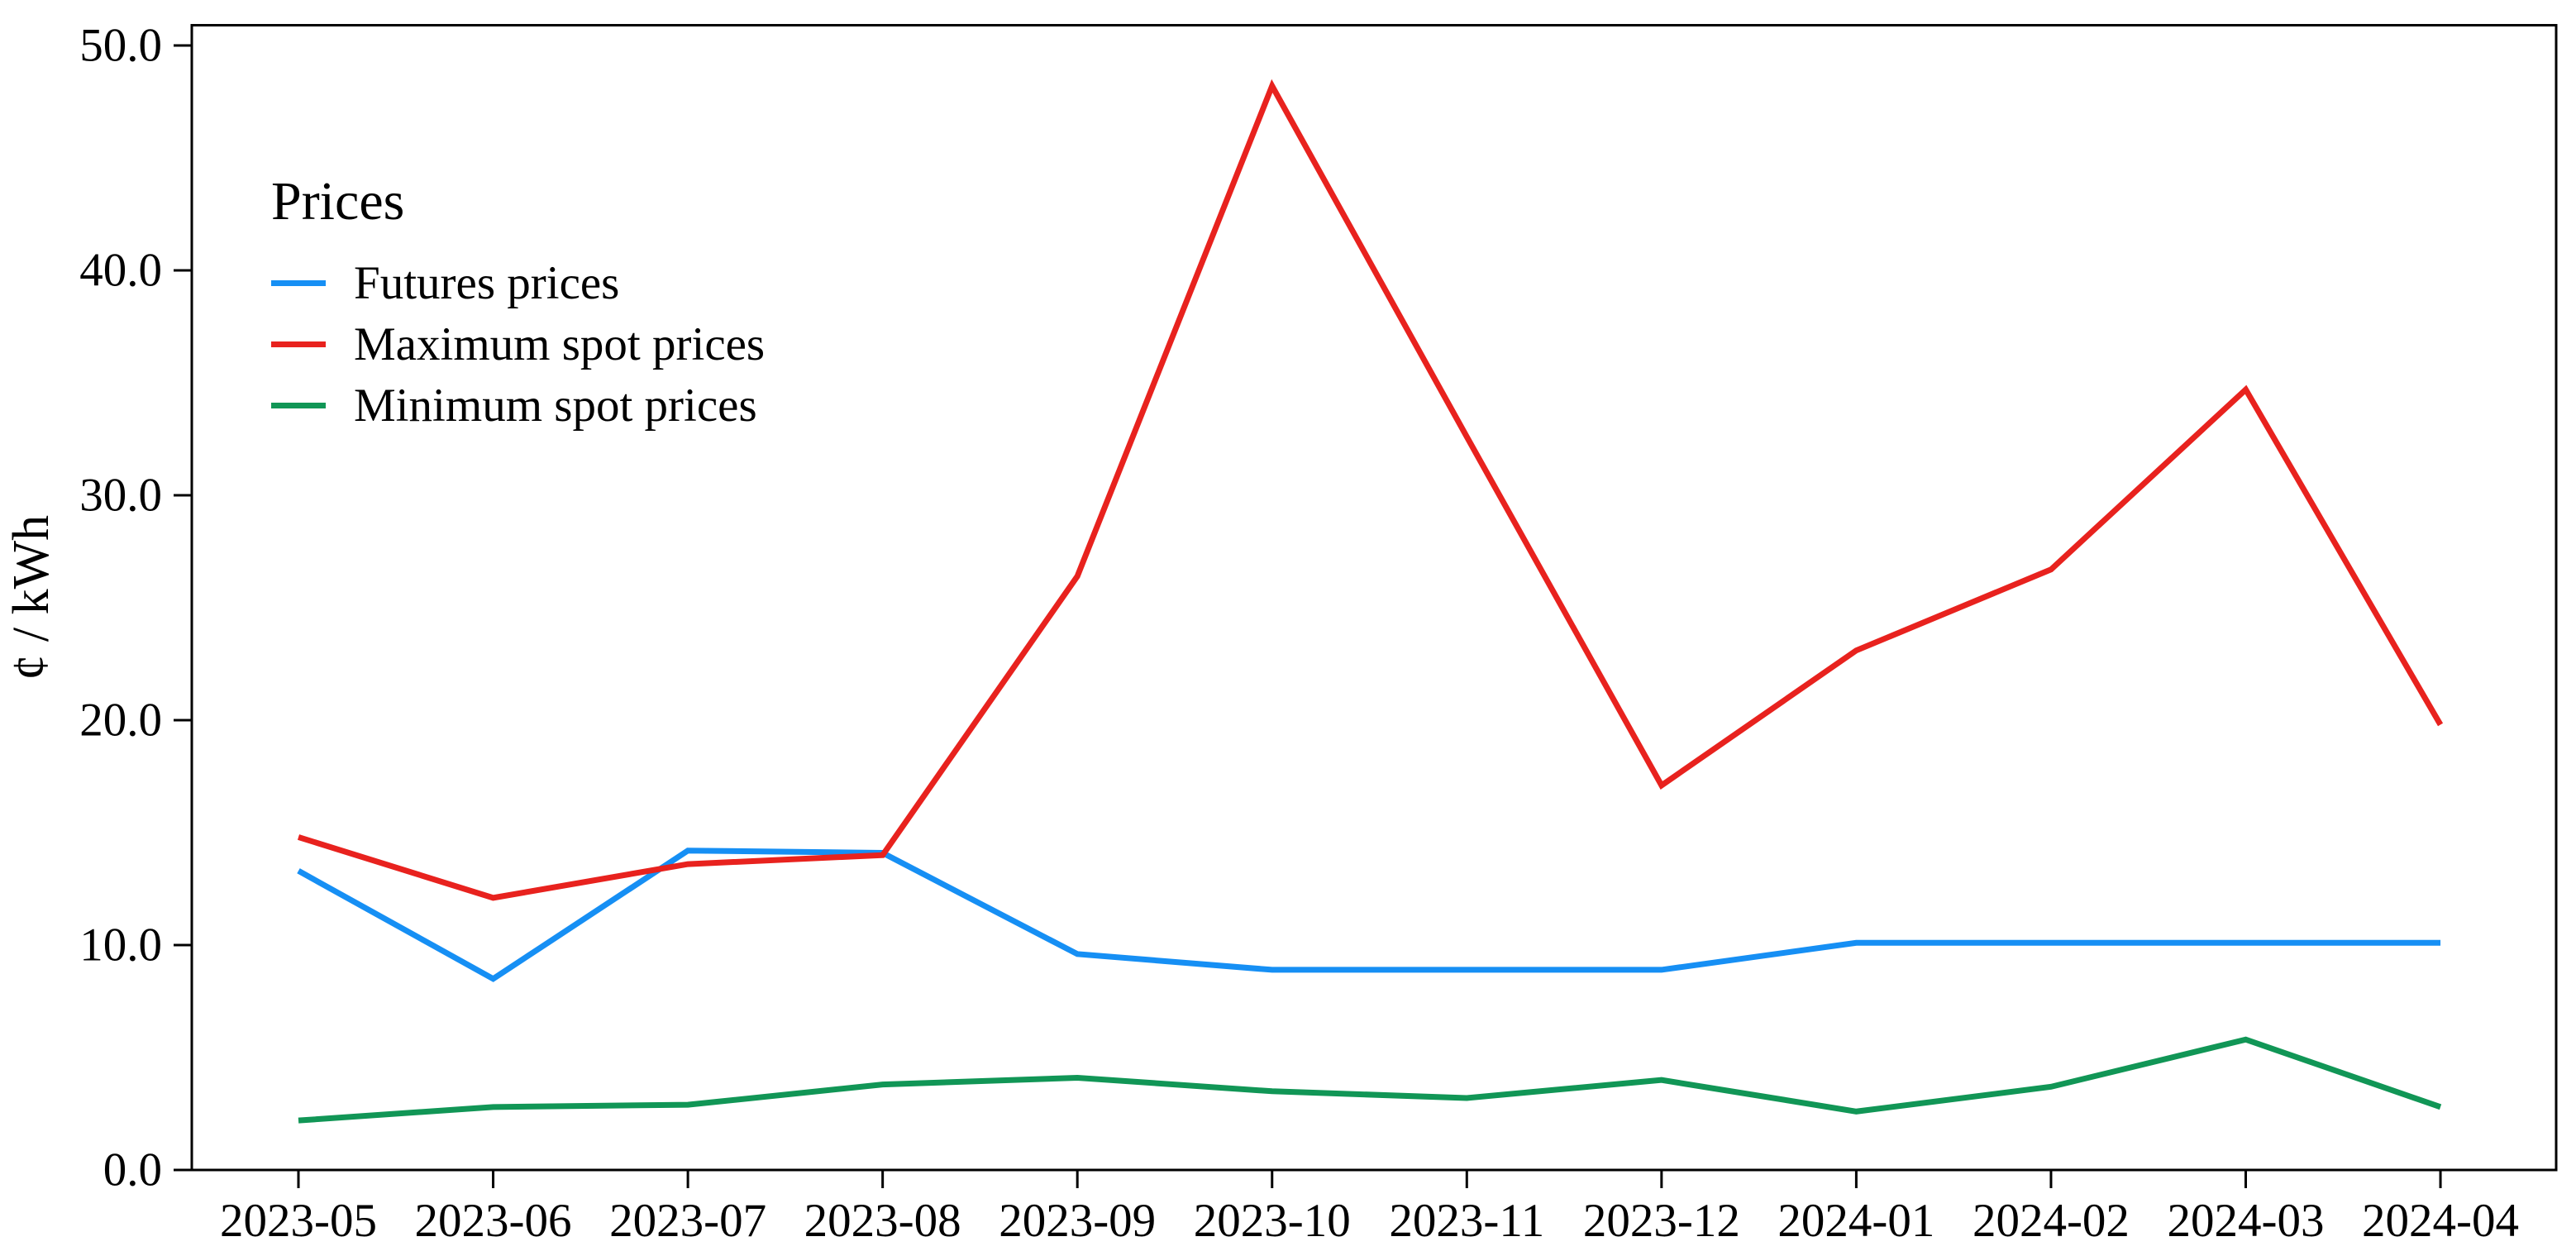 The width and height of the screenshot is (2576, 1251). What do you see at coordinates (2051, 1221) in the screenshot?
I see `x-axis-tick-label: 2024-02` at bounding box center [2051, 1221].